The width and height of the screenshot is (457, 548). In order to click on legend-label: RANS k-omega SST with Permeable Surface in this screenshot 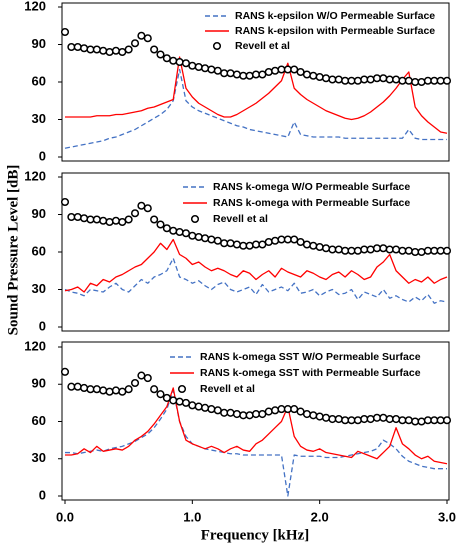, I will do `click(310, 373)`.